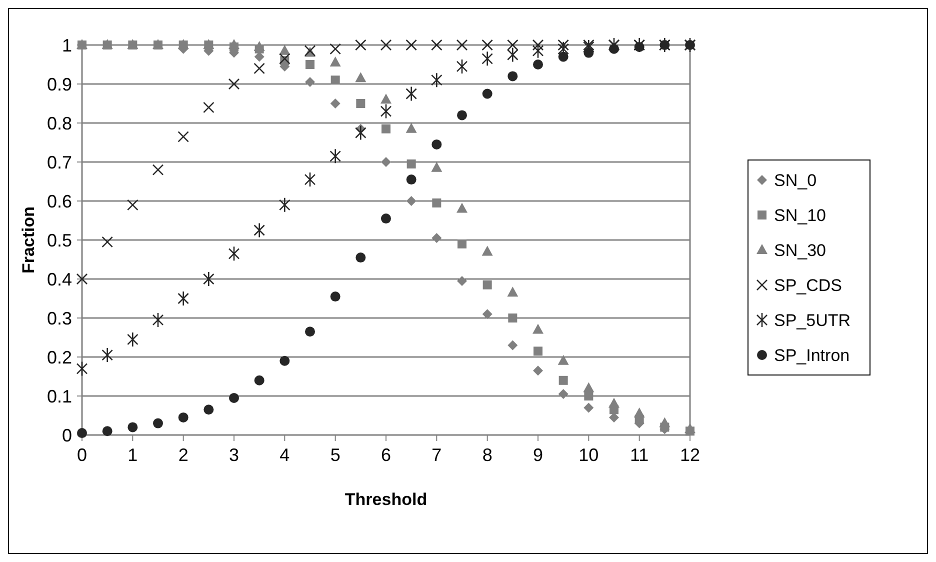  Describe the element at coordinates (538, 455) in the screenshot. I see `x-tick-label: 9` at that location.